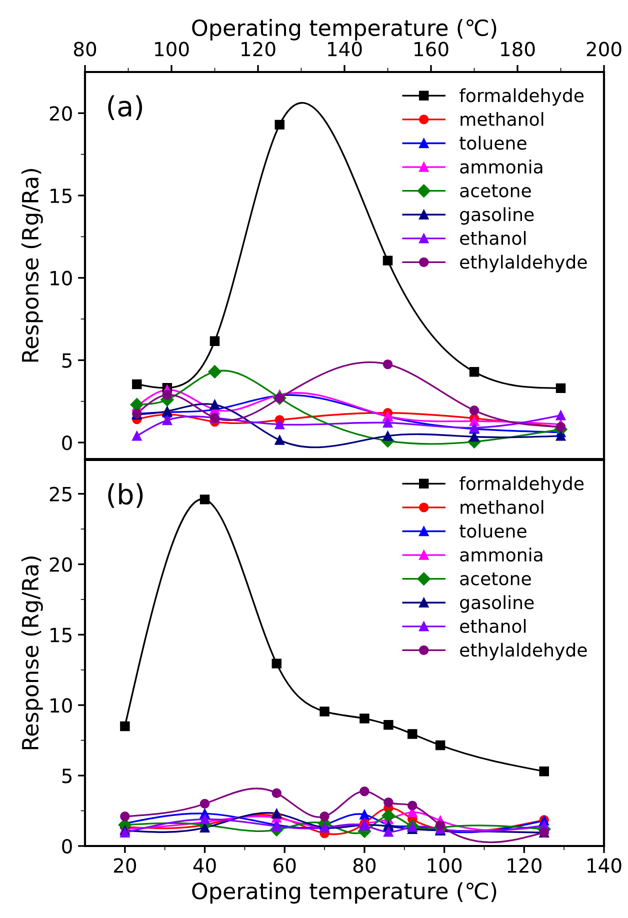 This screenshot has height=918, width=628. What do you see at coordinates (204, 865) in the screenshot?
I see `x-tick-label: 40` at bounding box center [204, 865].